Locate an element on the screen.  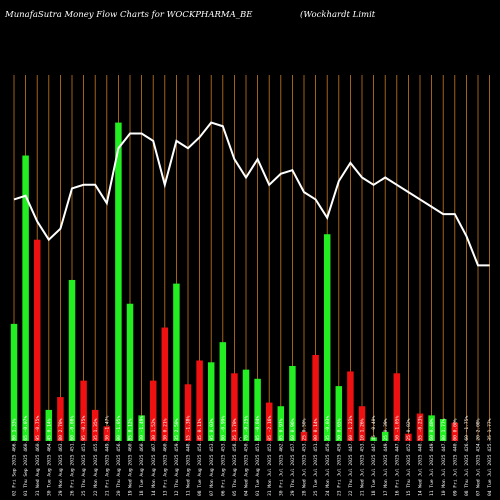
x-tick-label: 14 Mon Aug 2025 467.30 1.52% is located at coordinates (154, 457).